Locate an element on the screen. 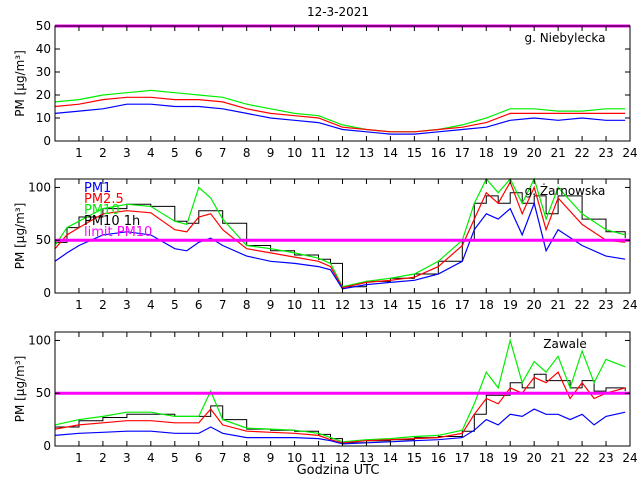 This screenshot has height=480, width=640. legend-entry: PM10 1h is located at coordinates (112, 221).